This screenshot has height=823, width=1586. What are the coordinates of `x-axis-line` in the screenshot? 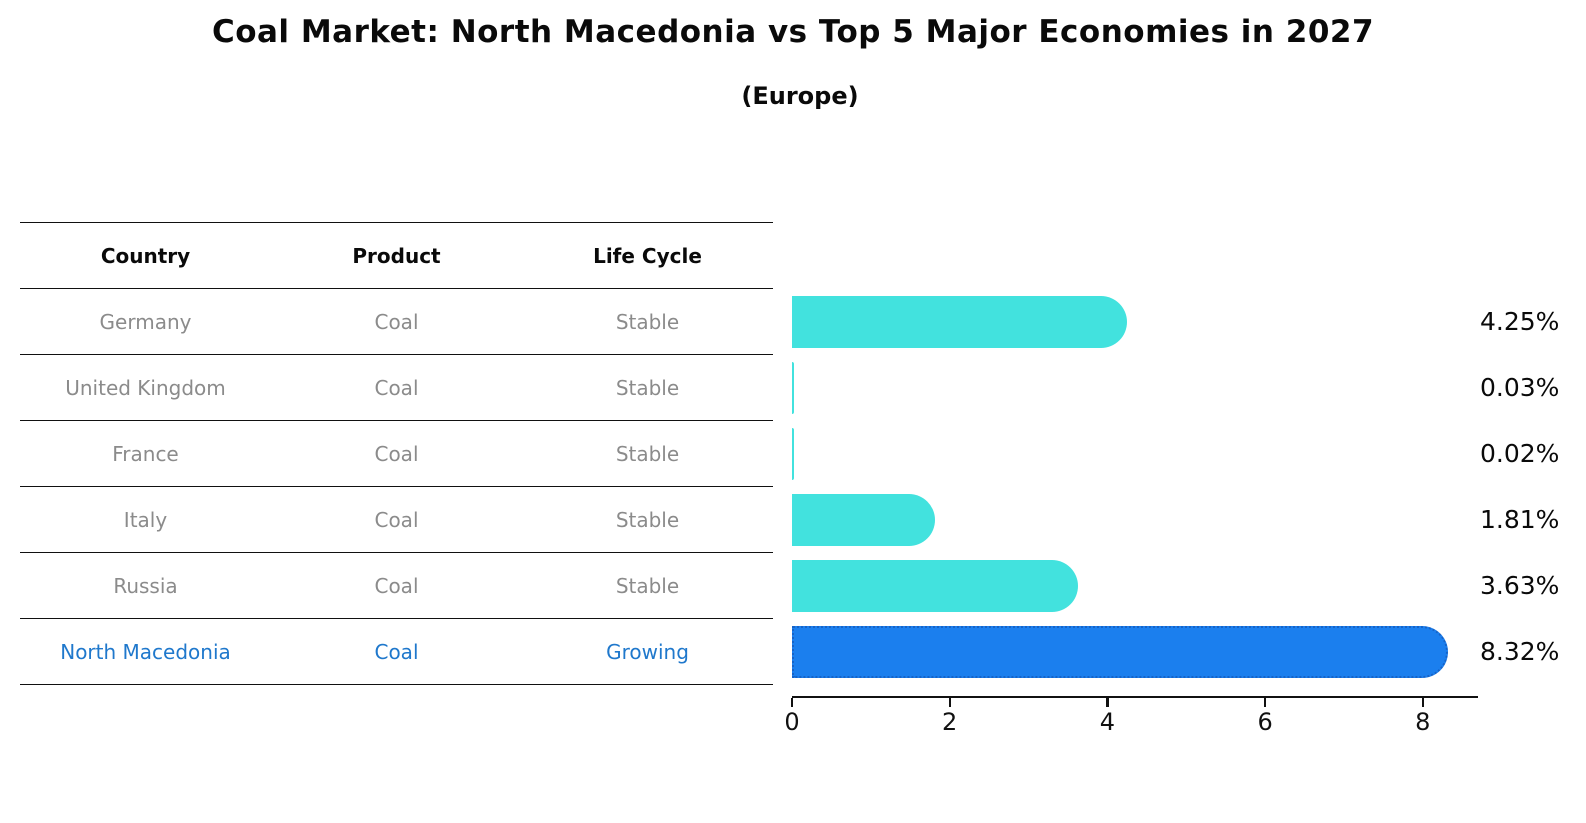 It's located at (1135, 697).